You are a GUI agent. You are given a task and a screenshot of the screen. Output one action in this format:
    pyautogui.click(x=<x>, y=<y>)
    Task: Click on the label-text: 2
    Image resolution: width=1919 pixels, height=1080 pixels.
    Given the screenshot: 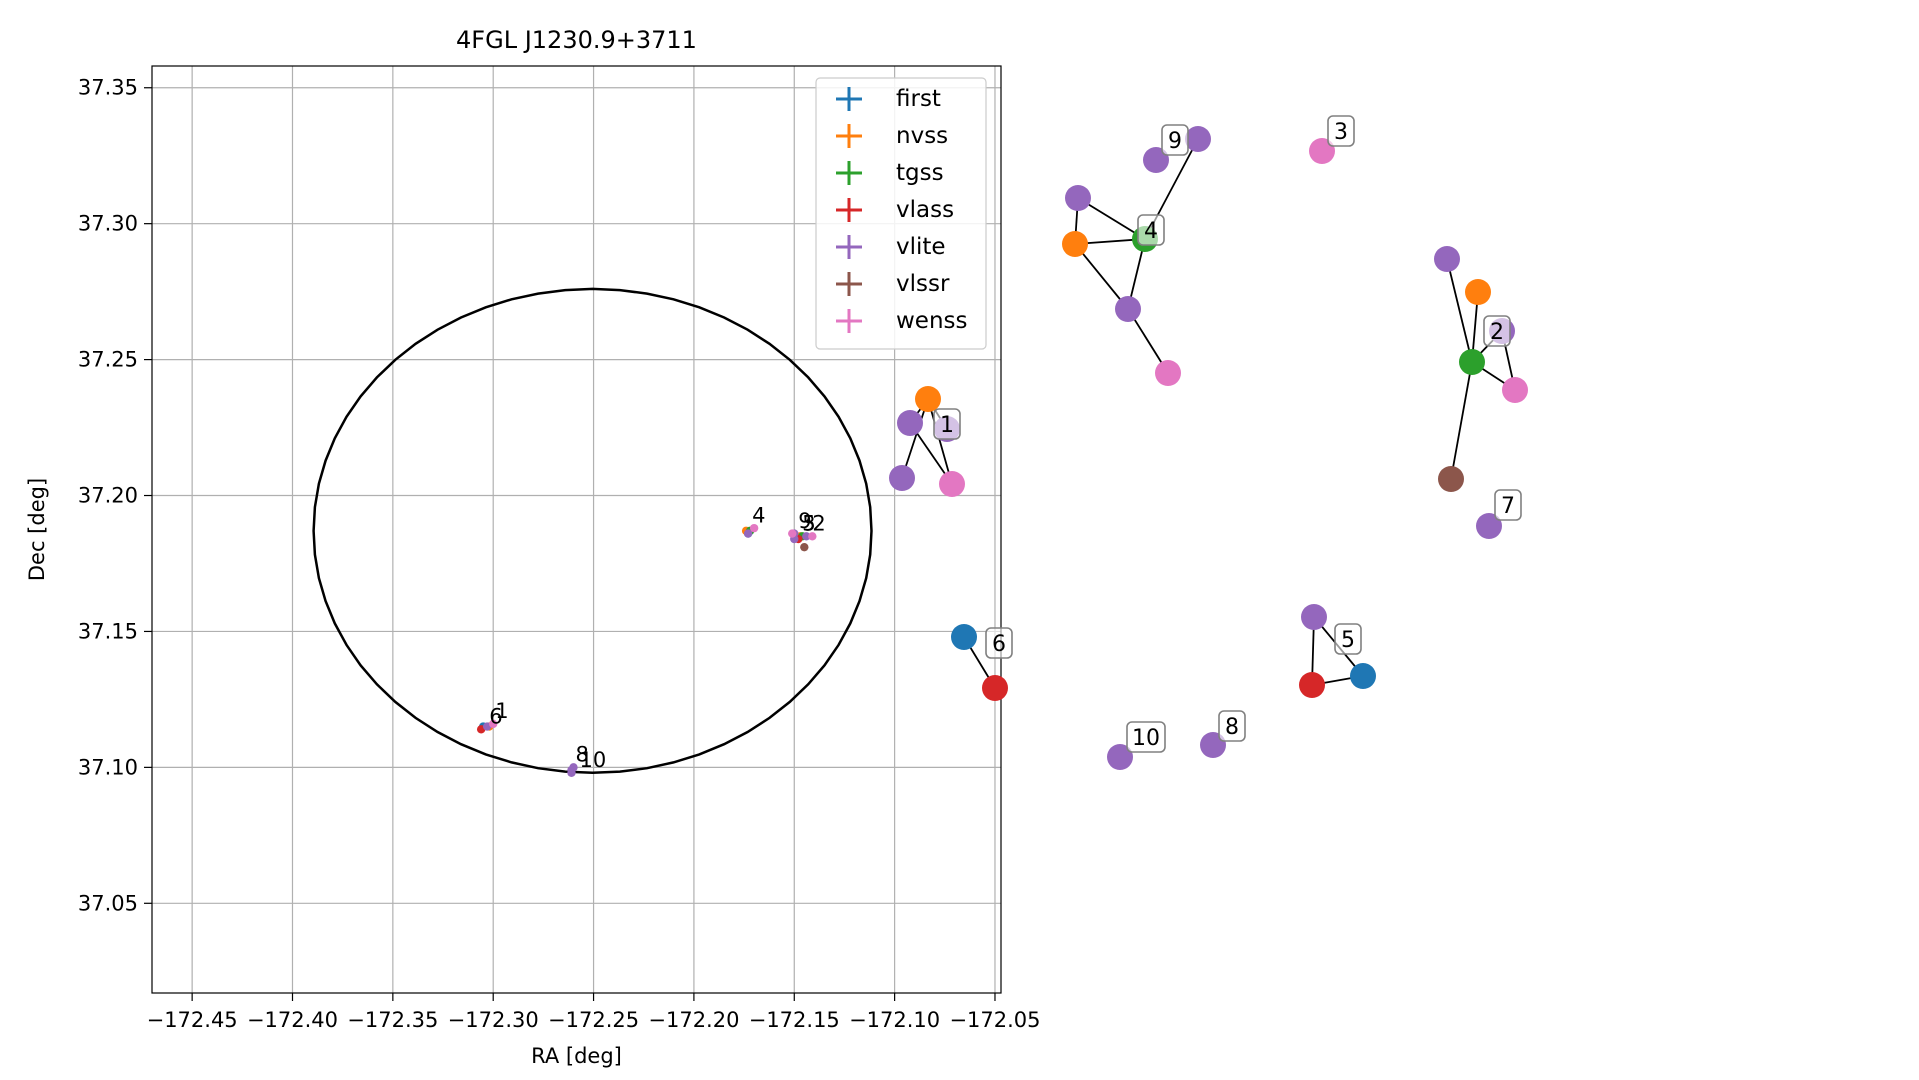 What is the action you would take?
    pyautogui.click(x=1497, y=332)
    